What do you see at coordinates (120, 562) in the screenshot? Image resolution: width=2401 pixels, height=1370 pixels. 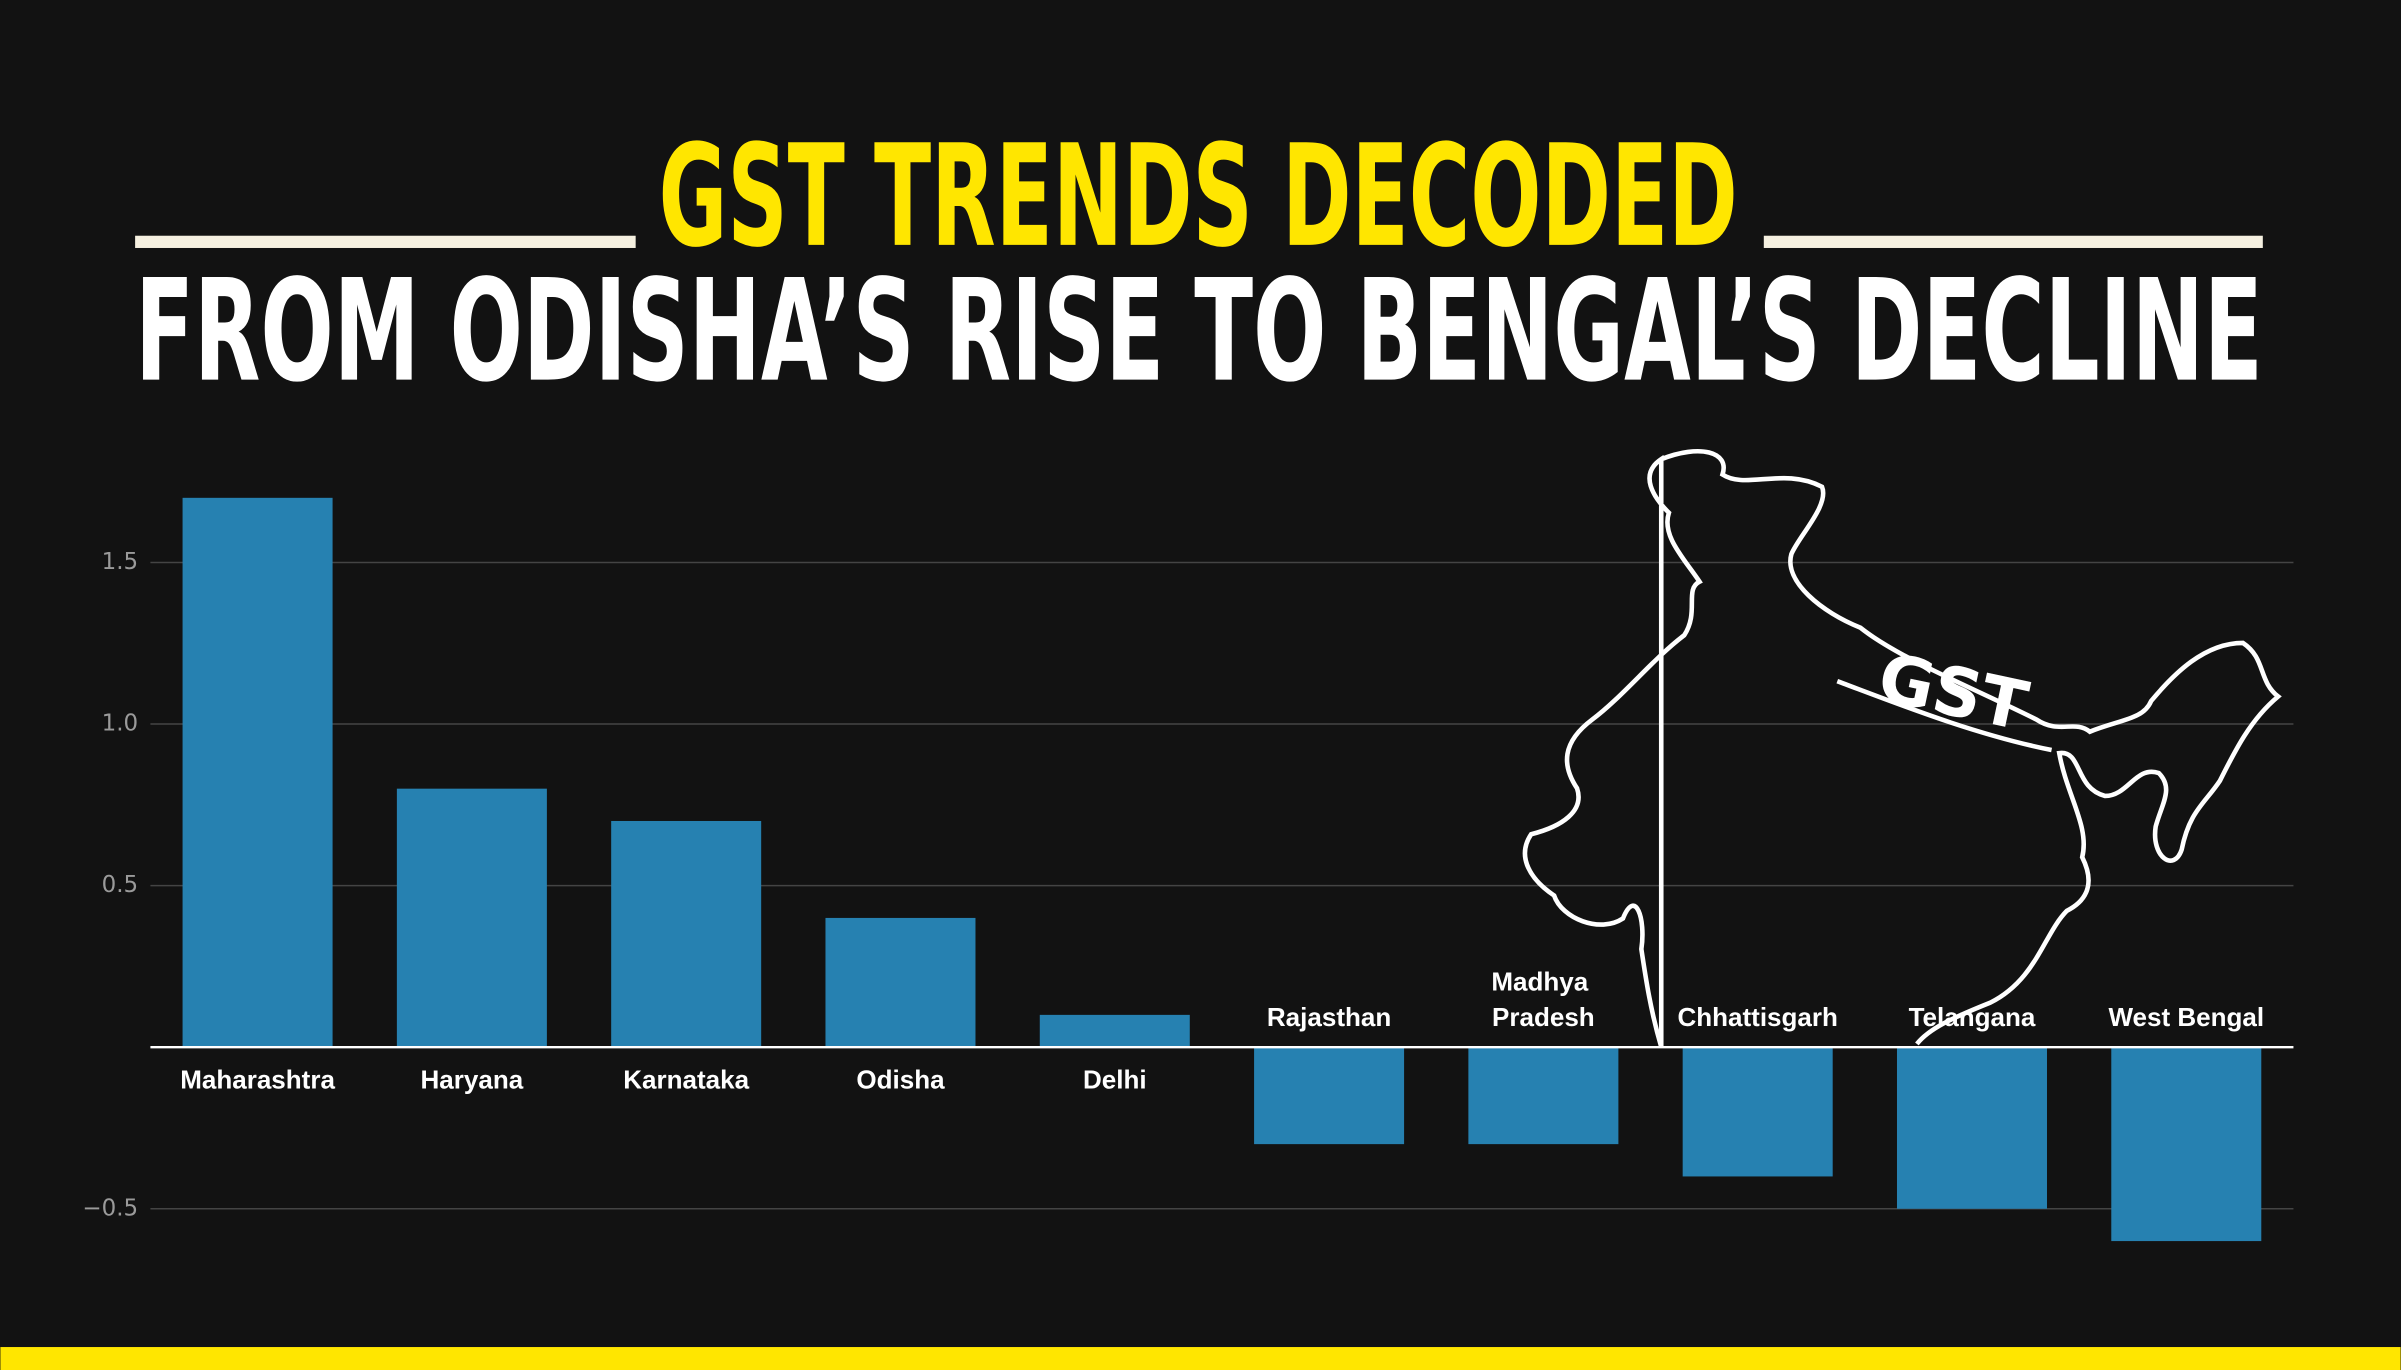 I see `y-tick-label: 1.5` at bounding box center [120, 562].